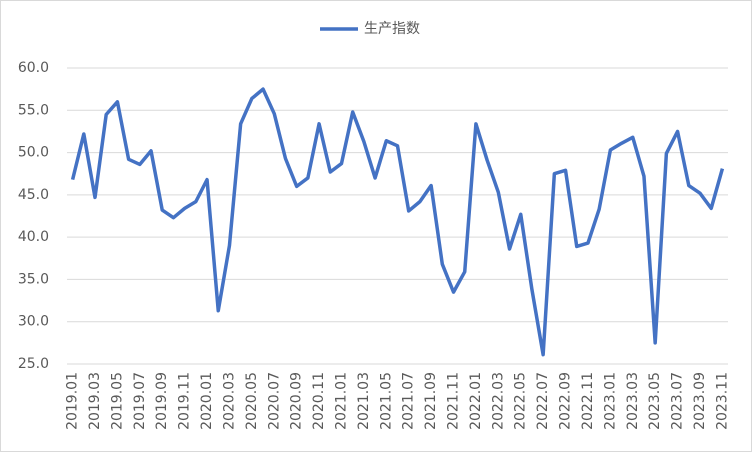  What do you see at coordinates (655, 401) in the screenshot?
I see `x-tick-label: 2023.05` at bounding box center [655, 401].